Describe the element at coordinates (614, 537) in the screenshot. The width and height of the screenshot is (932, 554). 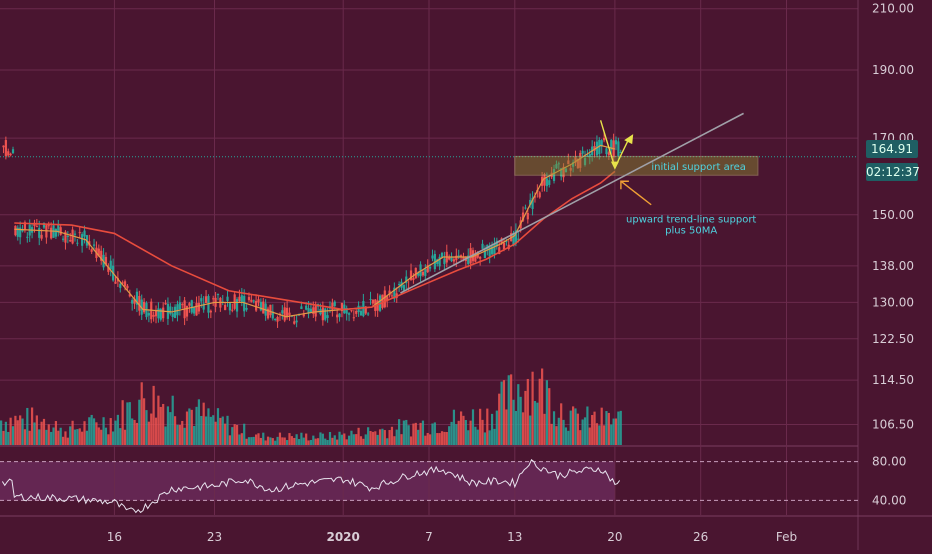
I see `time-tick-label: 20` at that location.